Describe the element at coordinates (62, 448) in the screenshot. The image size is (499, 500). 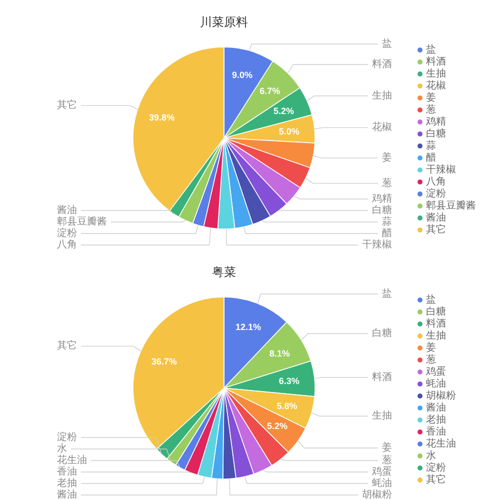
I see `slice-label: 水` at that location.